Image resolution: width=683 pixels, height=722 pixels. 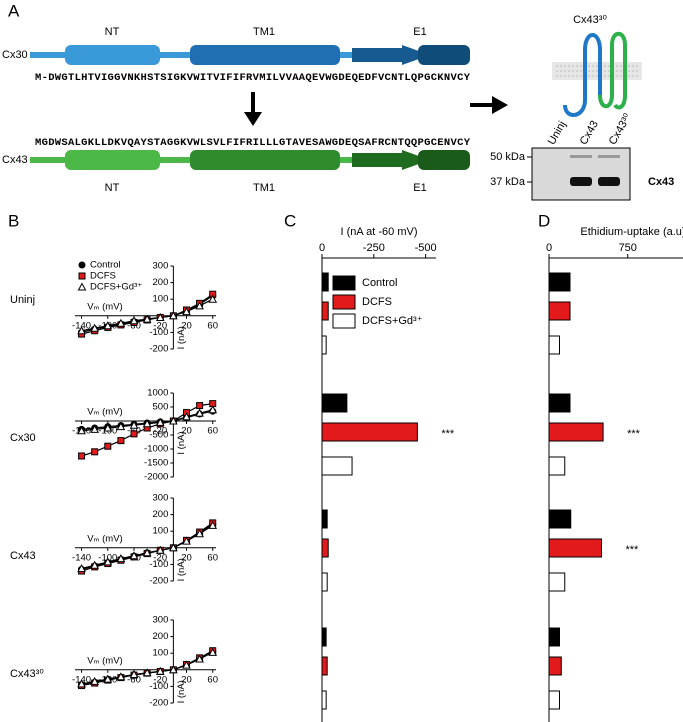 What do you see at coordinates (661, 182) in the screenshot?
I see `band-label: Cx43` at bounding box center [661, 182].